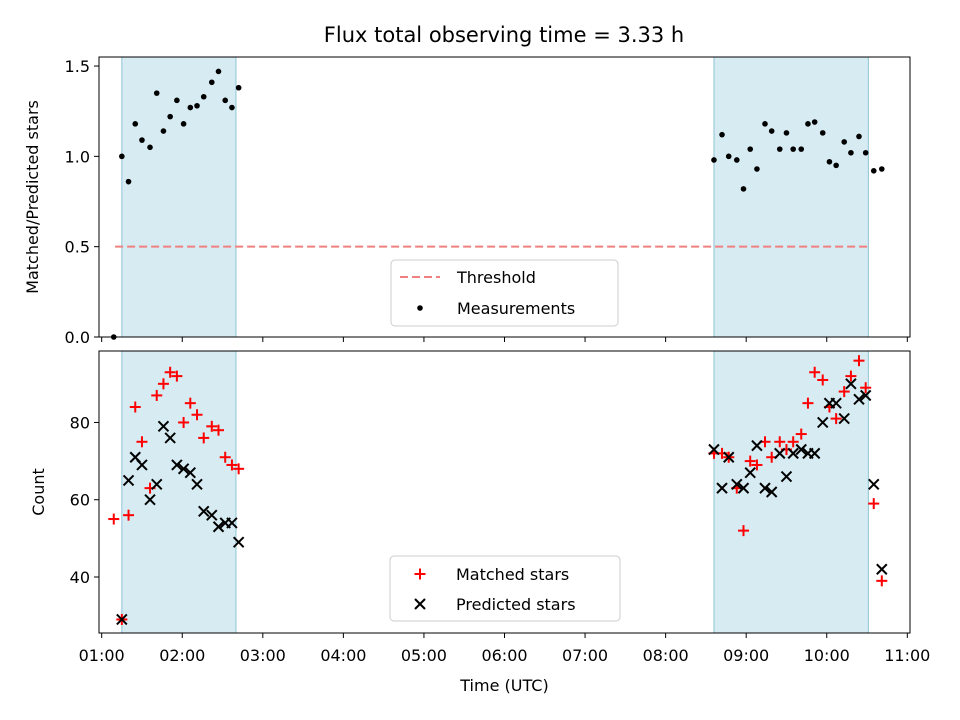 This screenshot has width=960, height=720. I want to click on y-tick-label: 0.5, so click(77, 247).